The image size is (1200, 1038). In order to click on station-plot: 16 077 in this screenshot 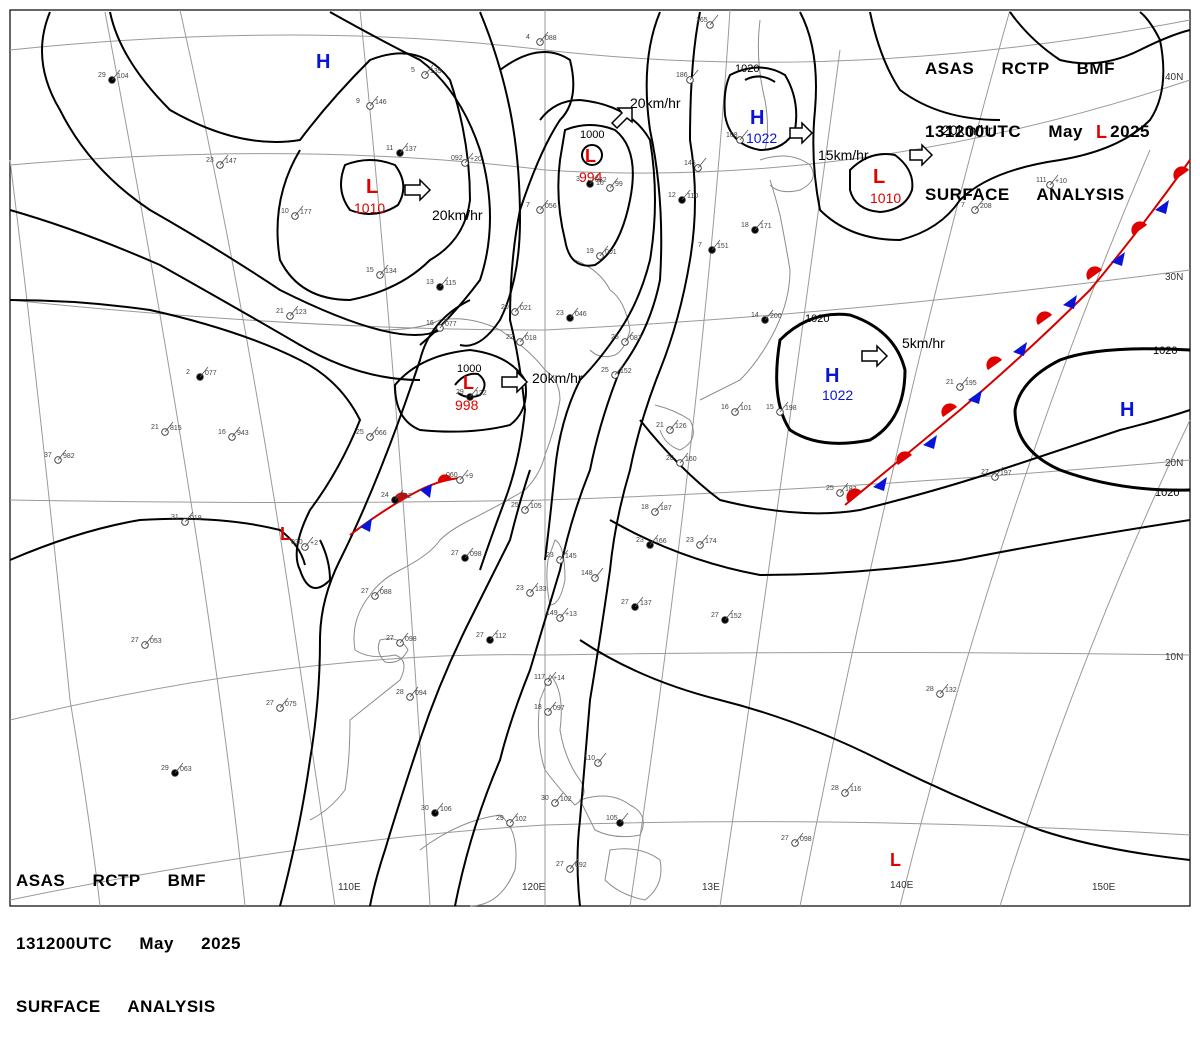, I will do `click(441, 324)`.